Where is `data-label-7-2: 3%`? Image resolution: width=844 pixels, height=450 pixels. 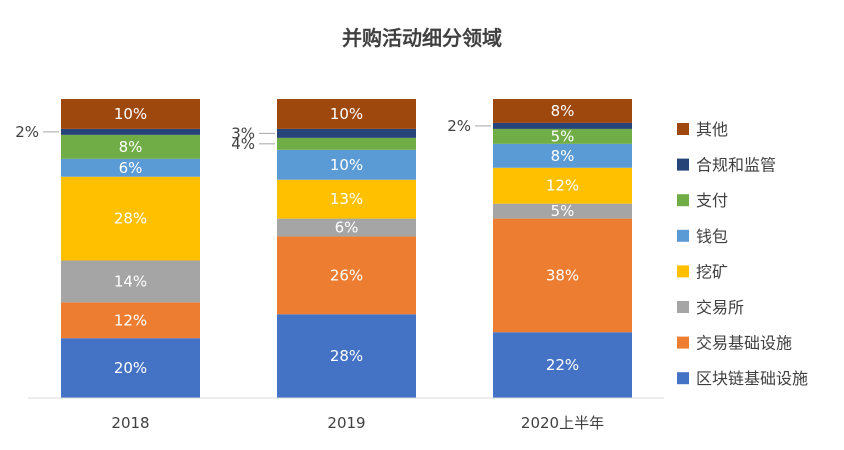 data-label-7-2: 3% is located at coordinates (243, 133).